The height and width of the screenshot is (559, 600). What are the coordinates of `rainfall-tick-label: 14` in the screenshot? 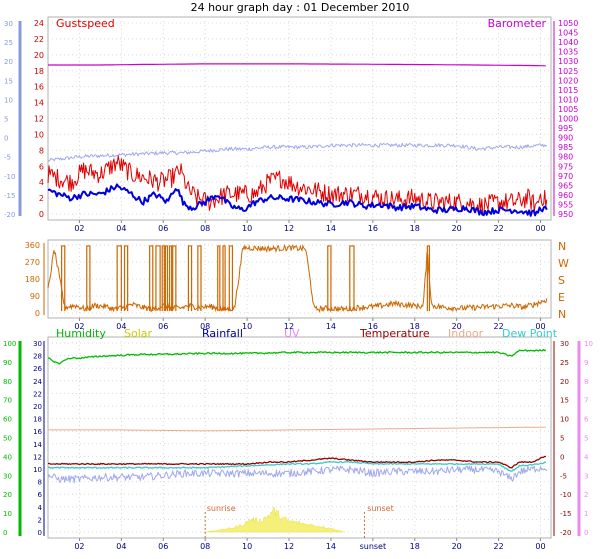 It's located at (37, 445).